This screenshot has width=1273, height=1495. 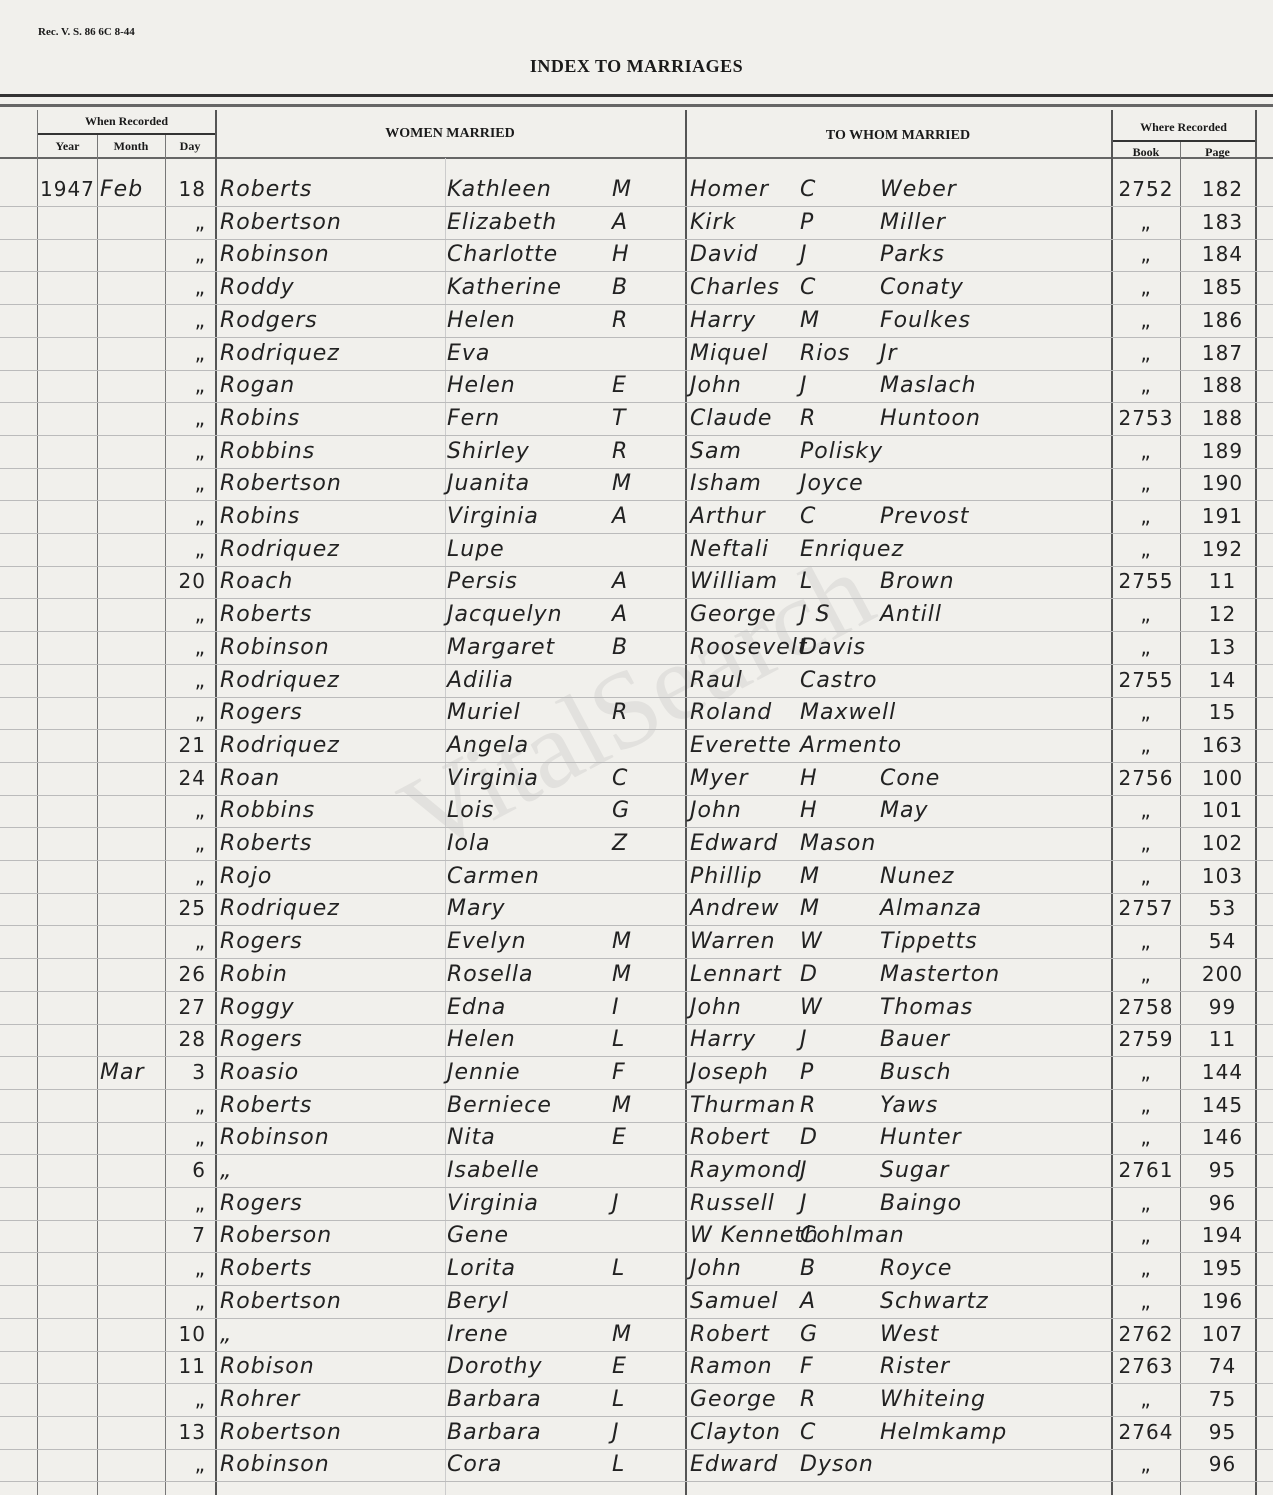 What do you see at coordinates (807, 1367) in the screenshot?
I see `groom-middle-cell: F` at bounding box center [807, 1367].